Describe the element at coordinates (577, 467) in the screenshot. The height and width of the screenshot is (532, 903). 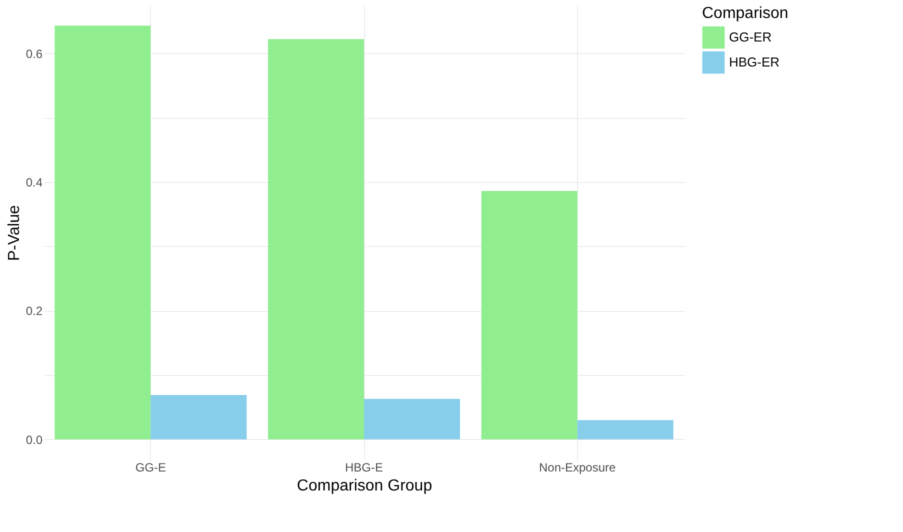
I see `x-tick-label: Non-Exposure` at that location.